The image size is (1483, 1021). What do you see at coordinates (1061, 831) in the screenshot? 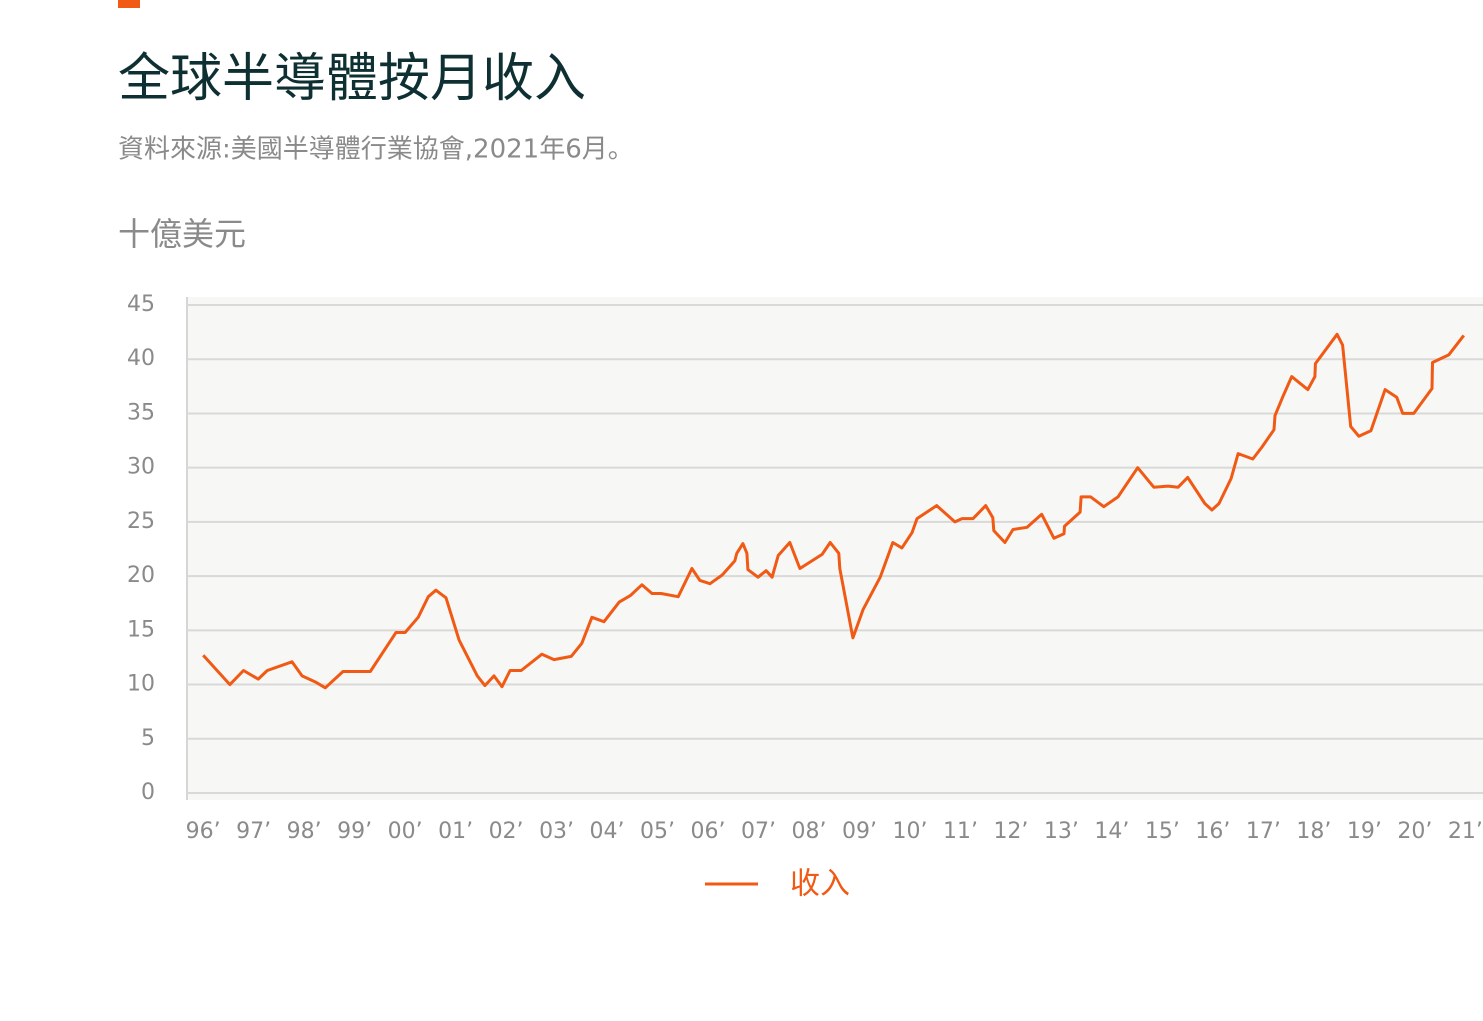
I see `x-tick-label: 13’` at bounding box center [1061, 831].